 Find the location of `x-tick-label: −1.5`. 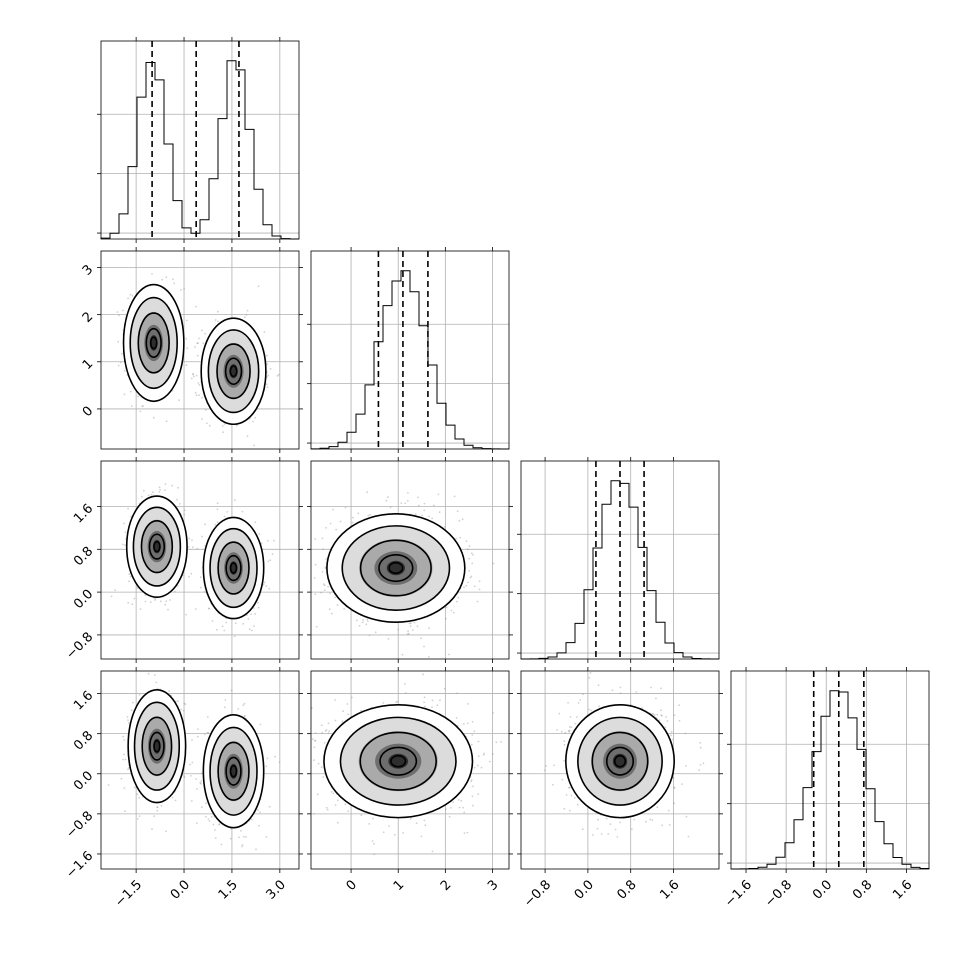

x-tick-label: −1.5 is located at coordinates (128, 893).